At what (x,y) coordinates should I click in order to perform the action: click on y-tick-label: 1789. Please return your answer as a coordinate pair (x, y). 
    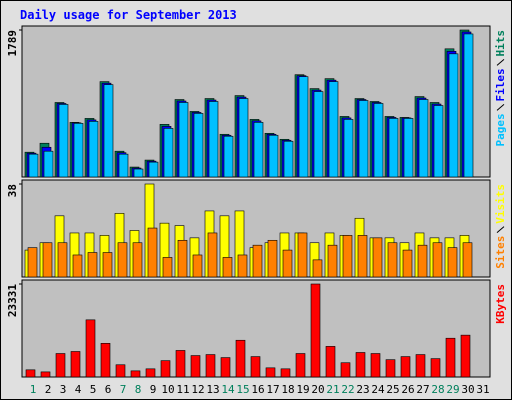
    Looking at the image, I should click on (12, 43).